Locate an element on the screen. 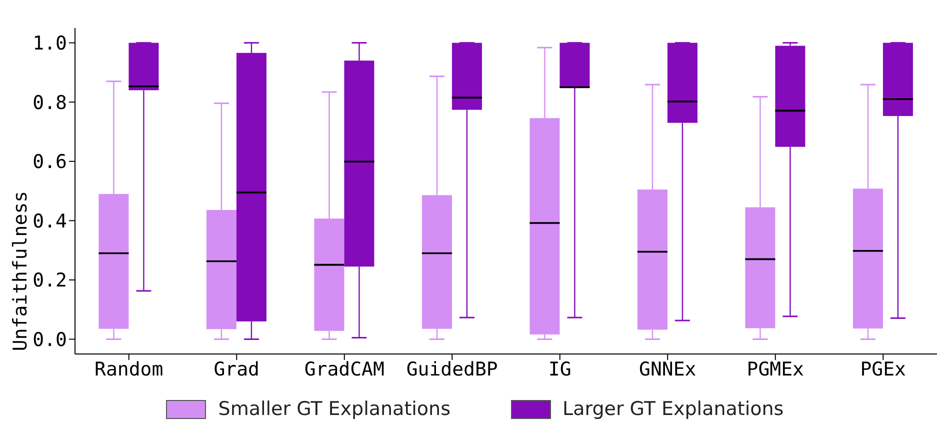  x-tick-label: Random is located at coordinates (129, 369).